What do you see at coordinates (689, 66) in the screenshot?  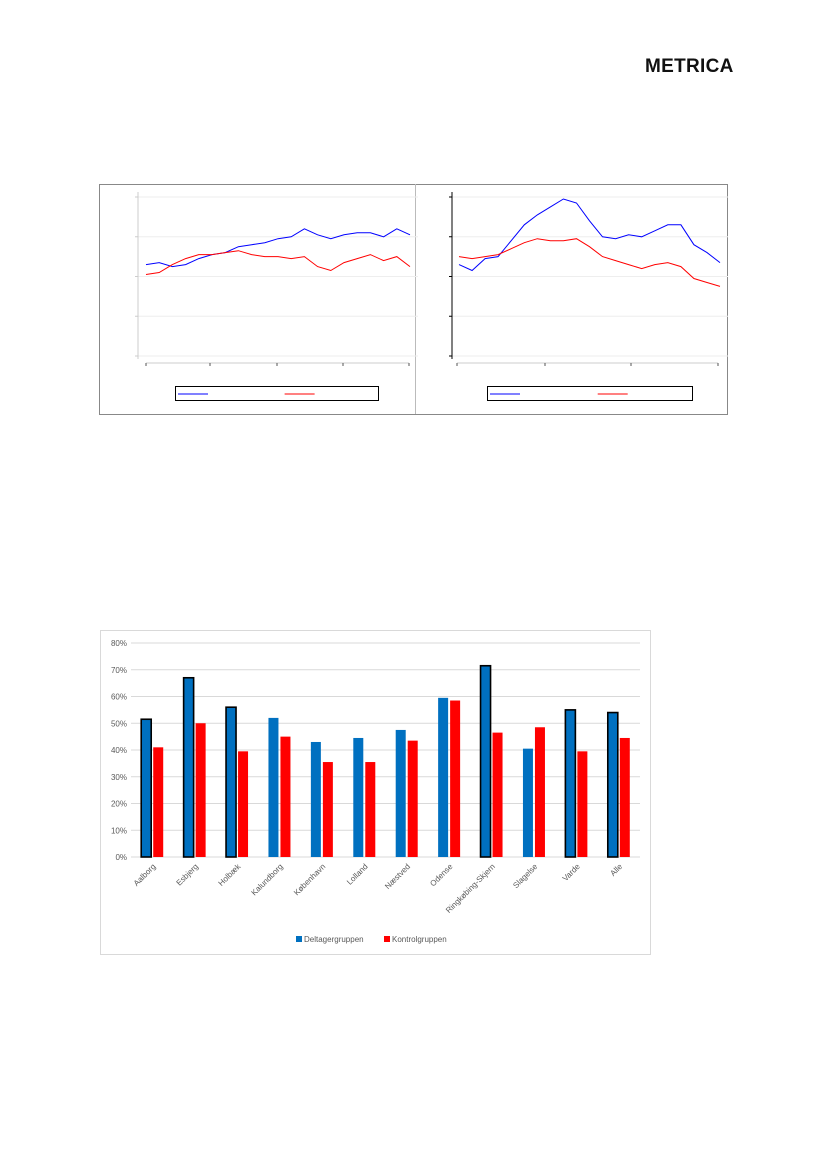 I see `metrica-logo: METRICA` at bounding box center [689, 66].